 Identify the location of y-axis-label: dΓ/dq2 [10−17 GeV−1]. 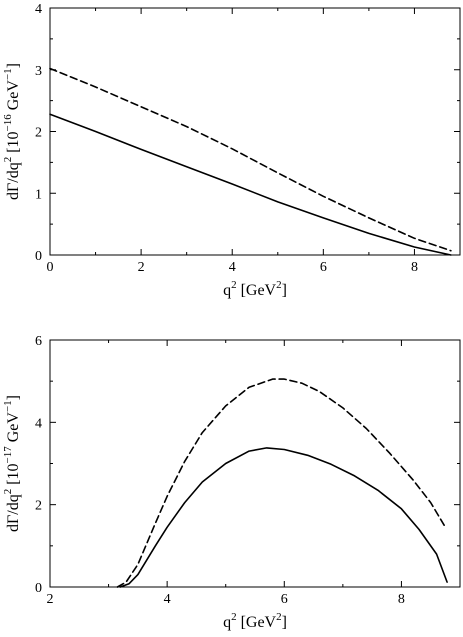
(12, 463).